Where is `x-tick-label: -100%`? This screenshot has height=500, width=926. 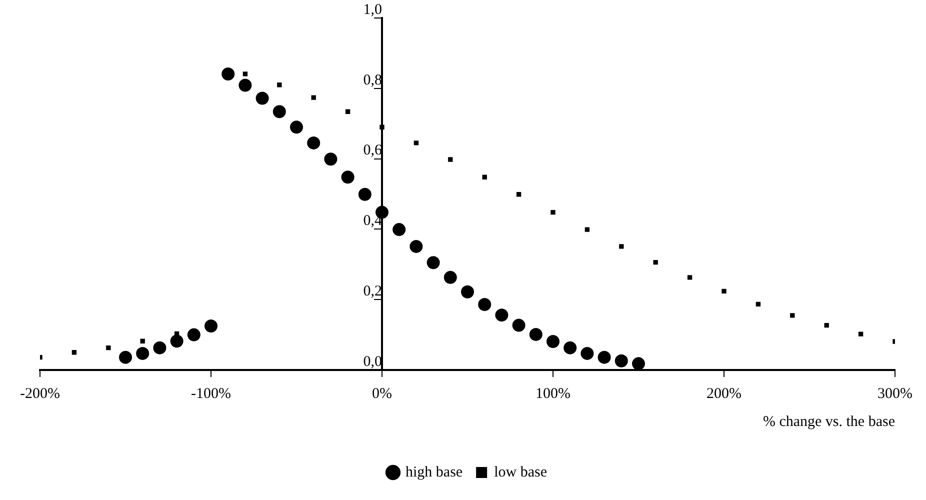
x-tick-label: -100% is located at coordinates (211, 394).